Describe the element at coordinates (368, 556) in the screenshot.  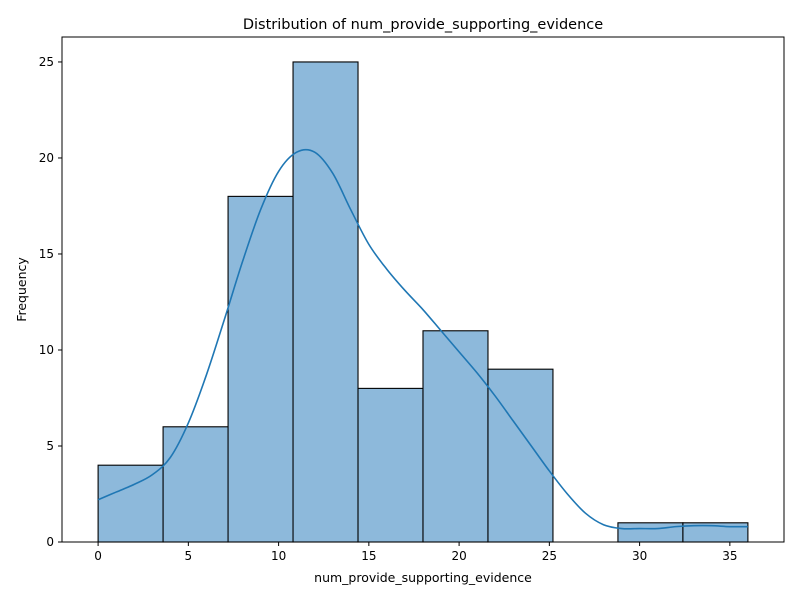
I see `x-tick-label: 15` at that location.